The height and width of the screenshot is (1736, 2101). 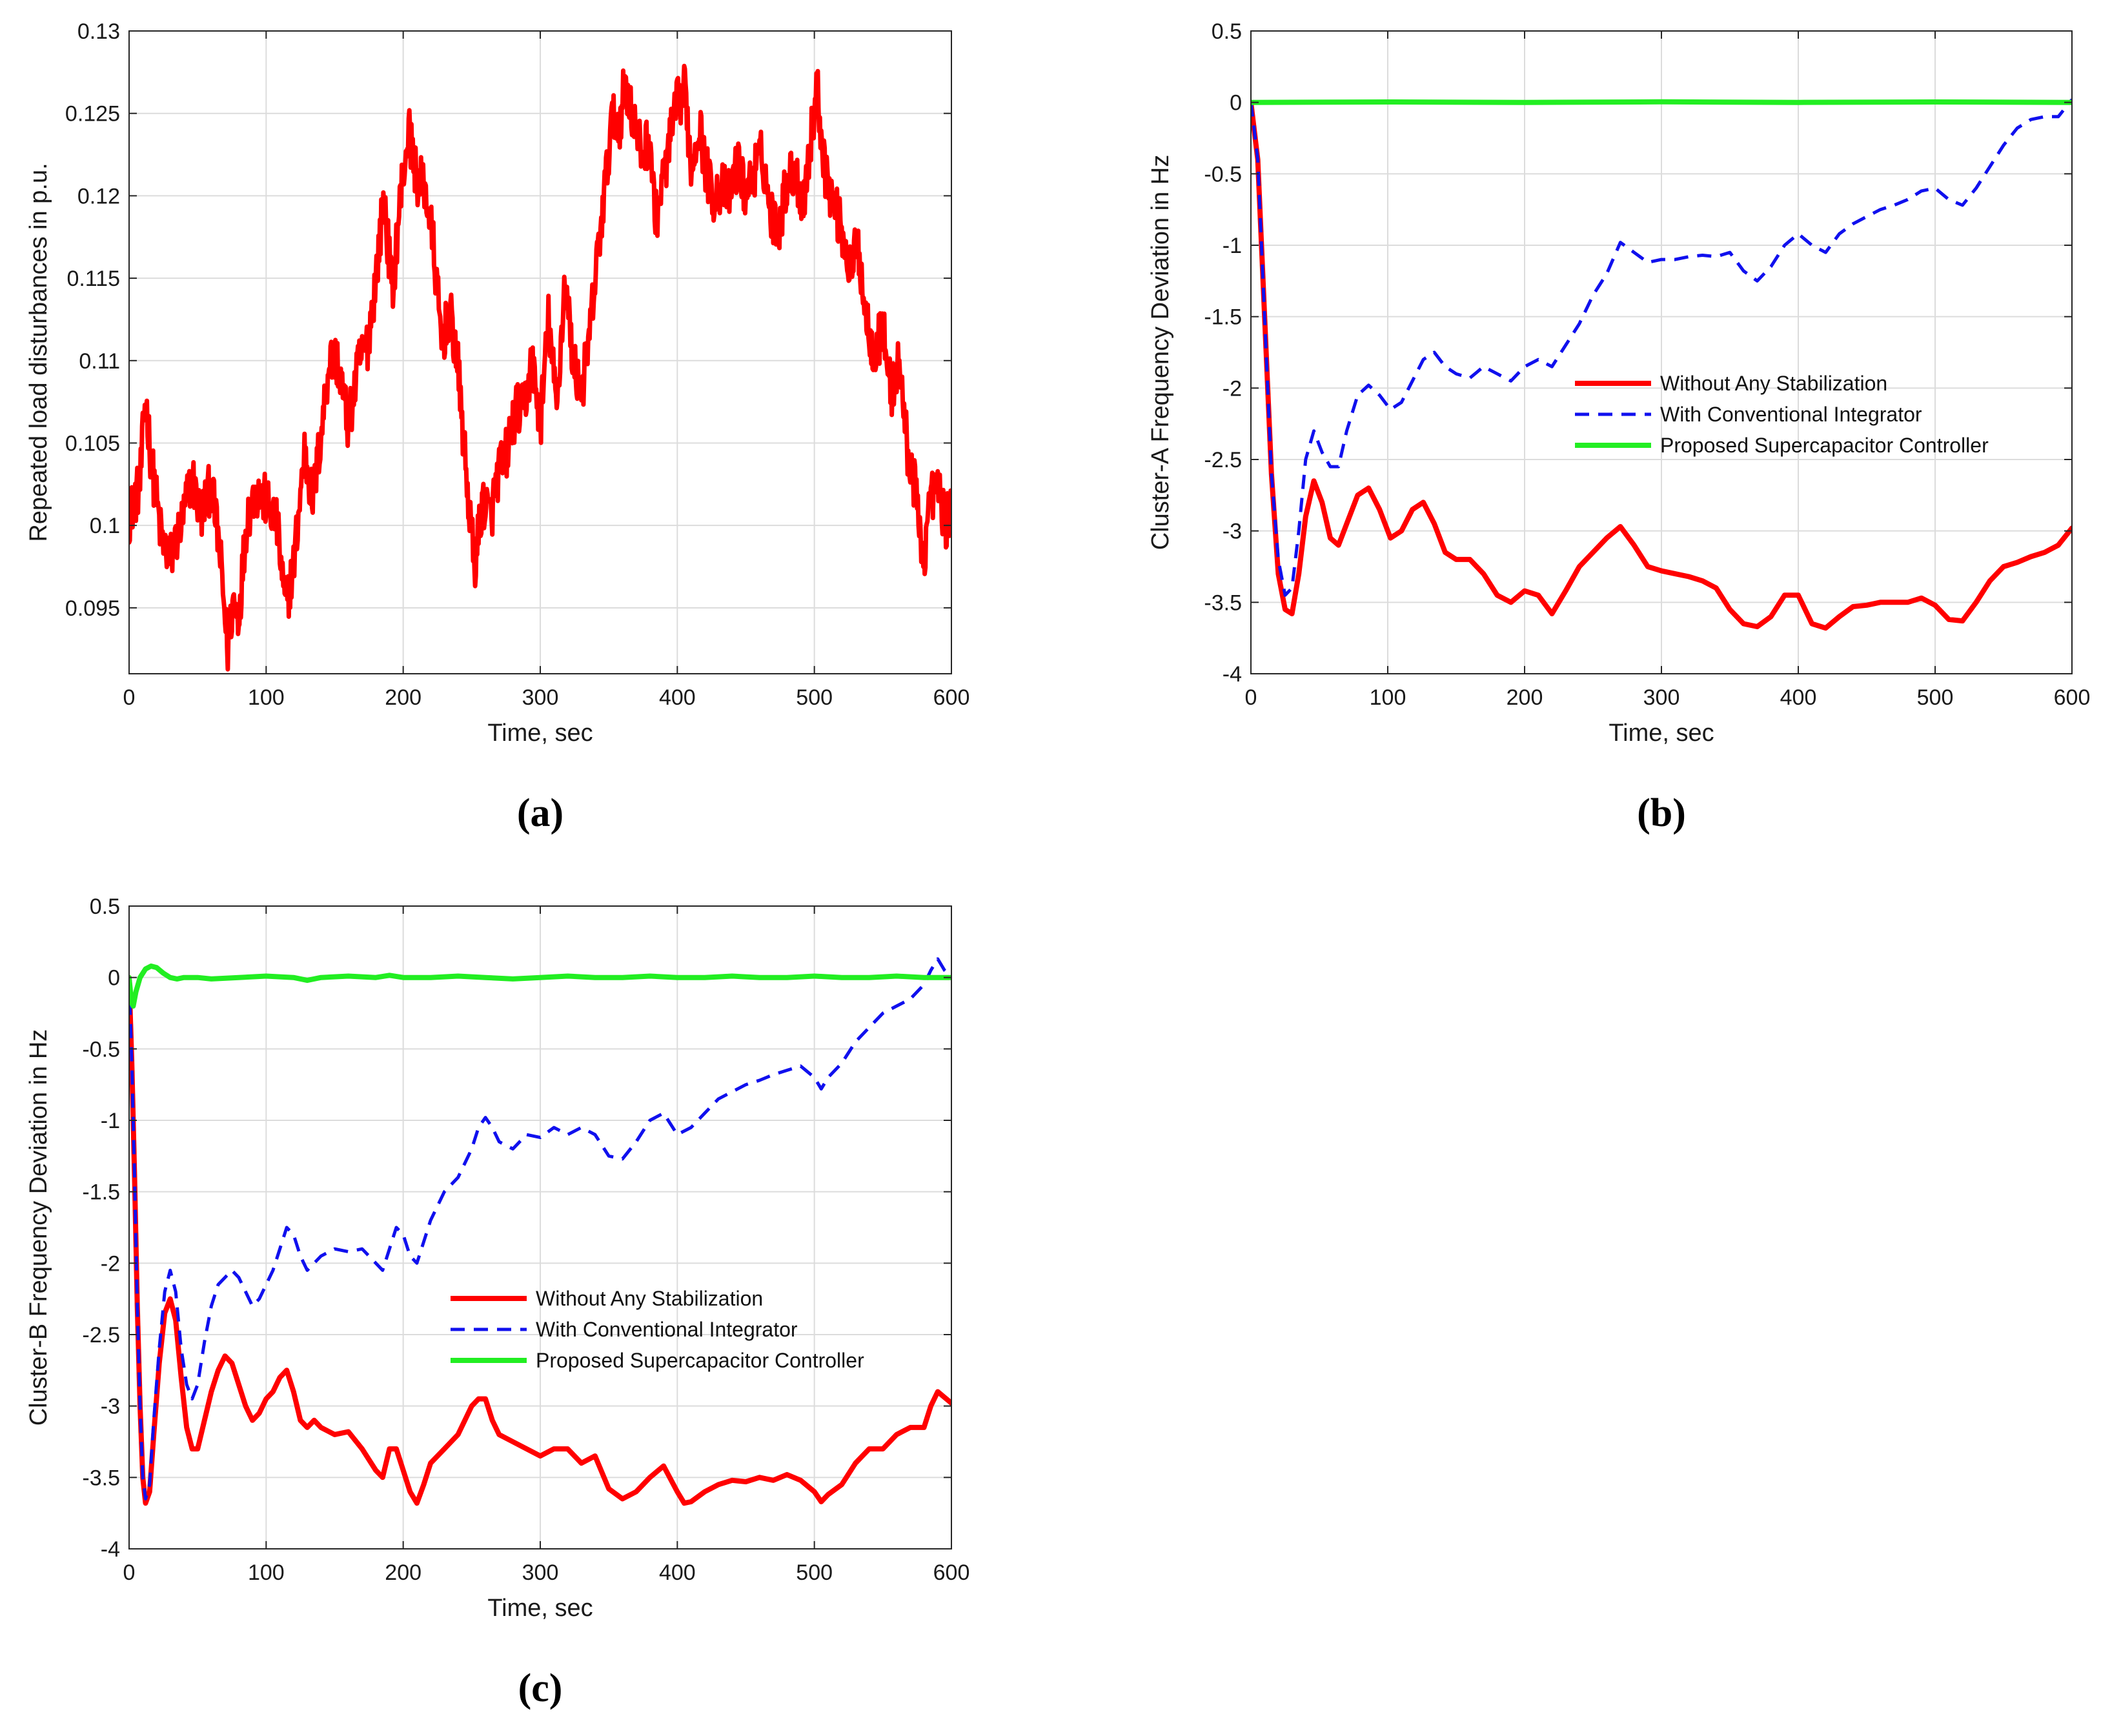 I want to click on y-tick-label: 0.125, so click(x=92, y=114).